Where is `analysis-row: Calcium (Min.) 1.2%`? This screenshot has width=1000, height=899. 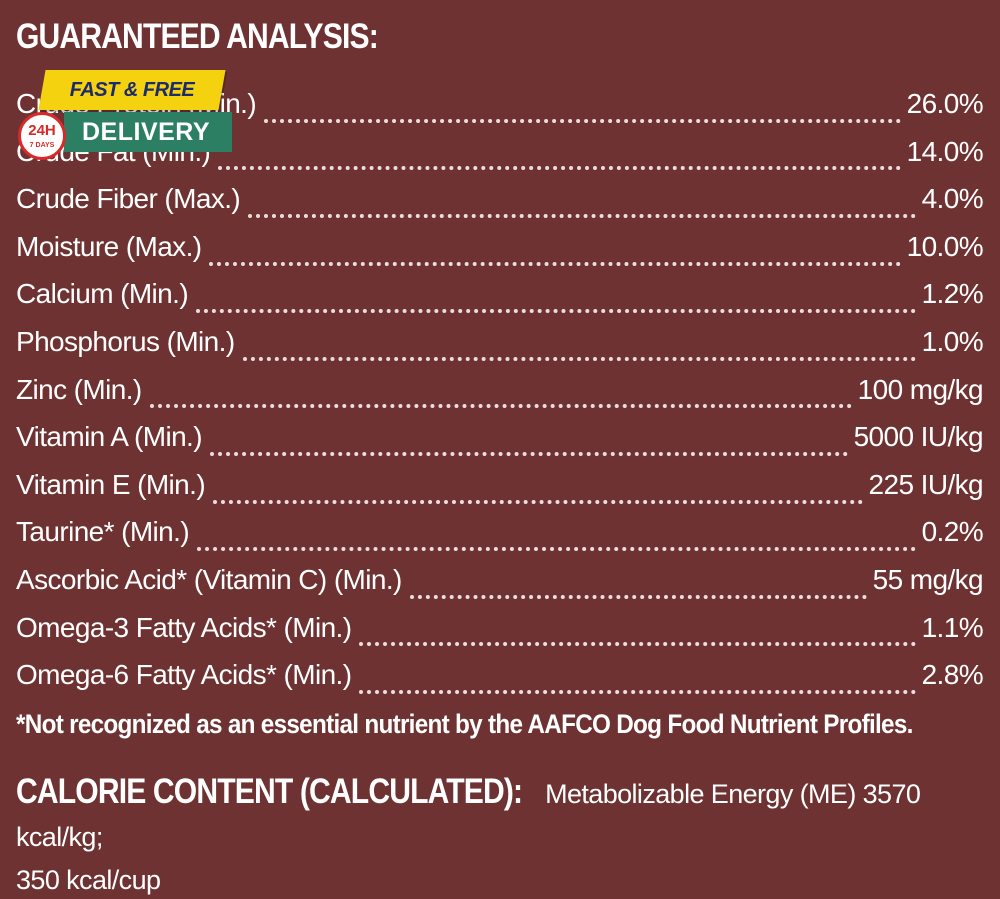 analysis-row: Calcium (Min.) 1.2% is located at coordinates (500, 294).